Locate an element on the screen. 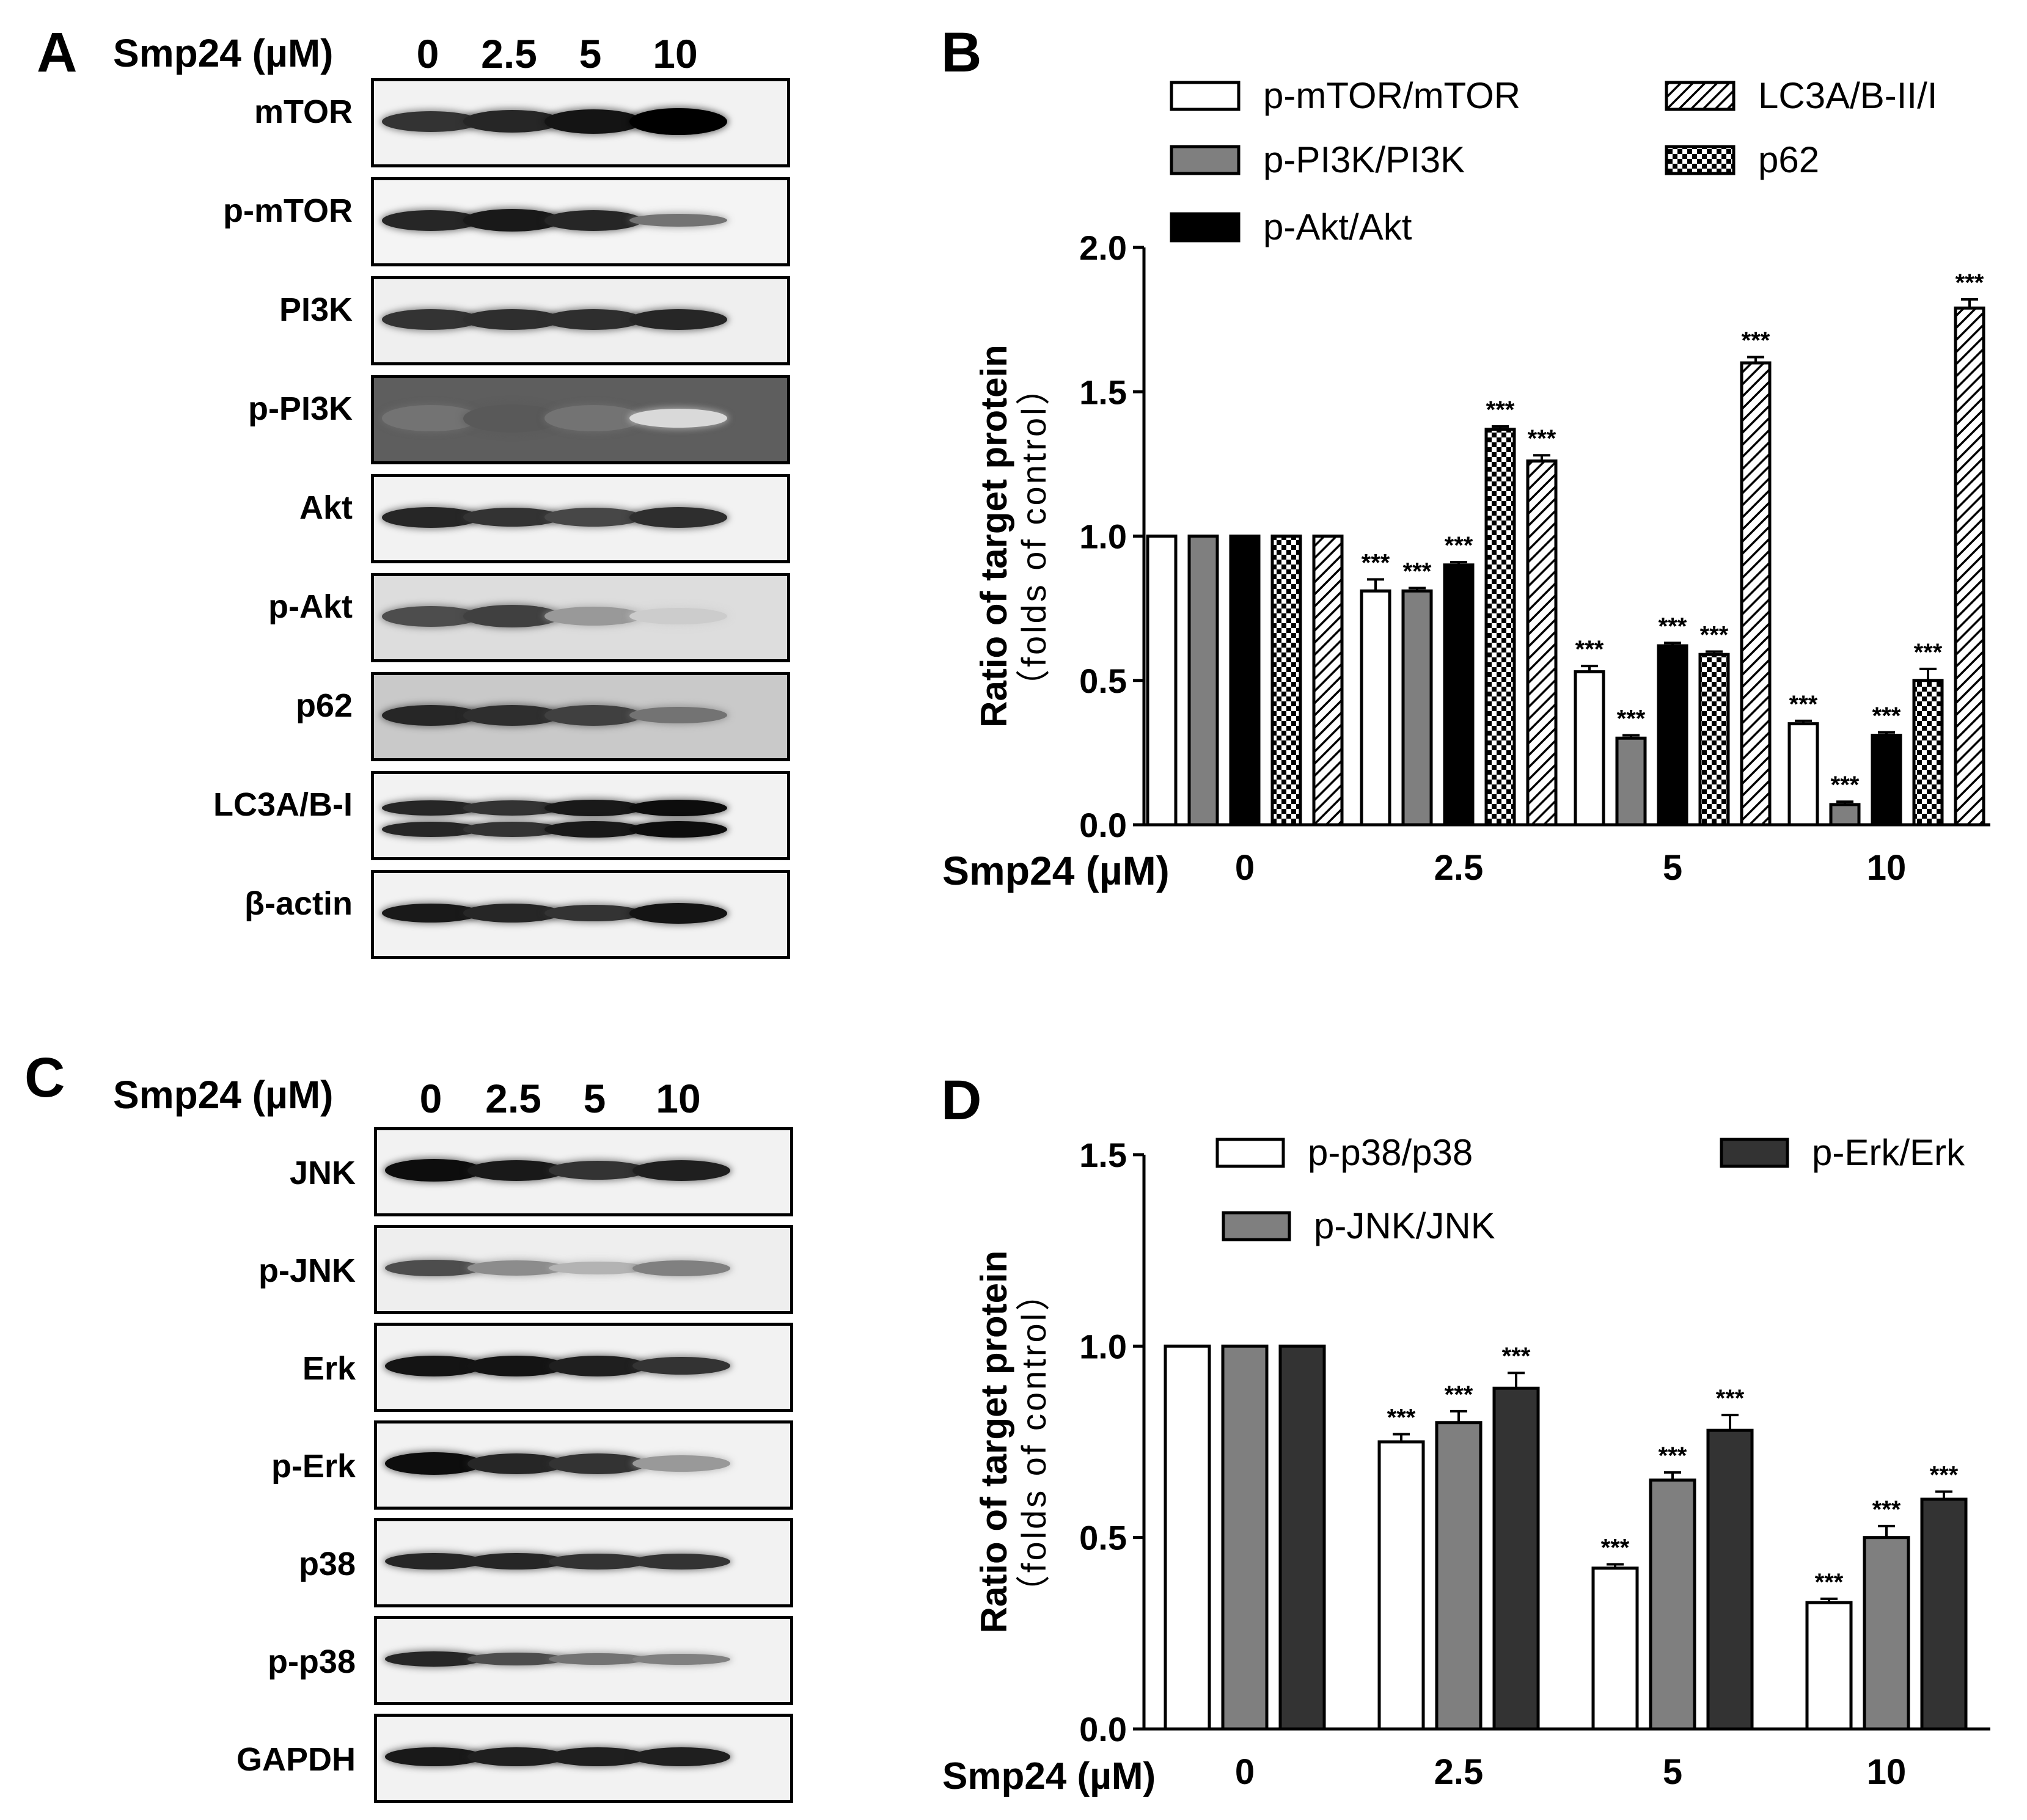 Image resolution: width=2027 pixels, height=1820 pixels. legend-label: p-Erk/Erk is located at coordinates (1889, 1152).